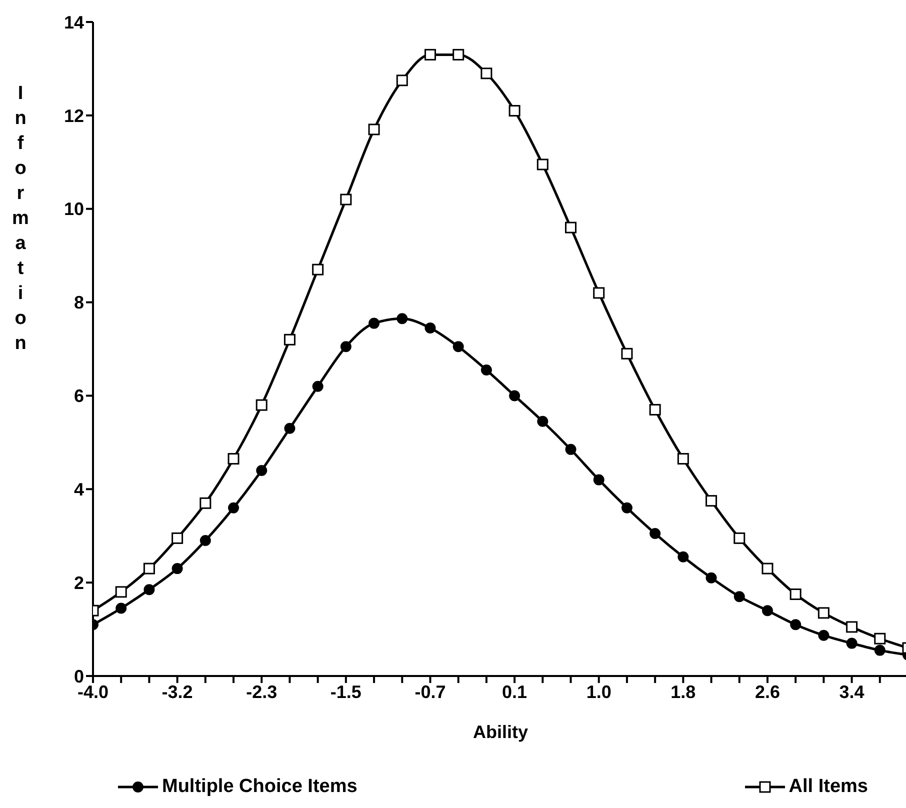 This screenshot has height=808, width=906. What do you see at coordinates (515, 692) in the screenshot?
I see `x-tick-label: 0.1` at bounding box center [515, 692].